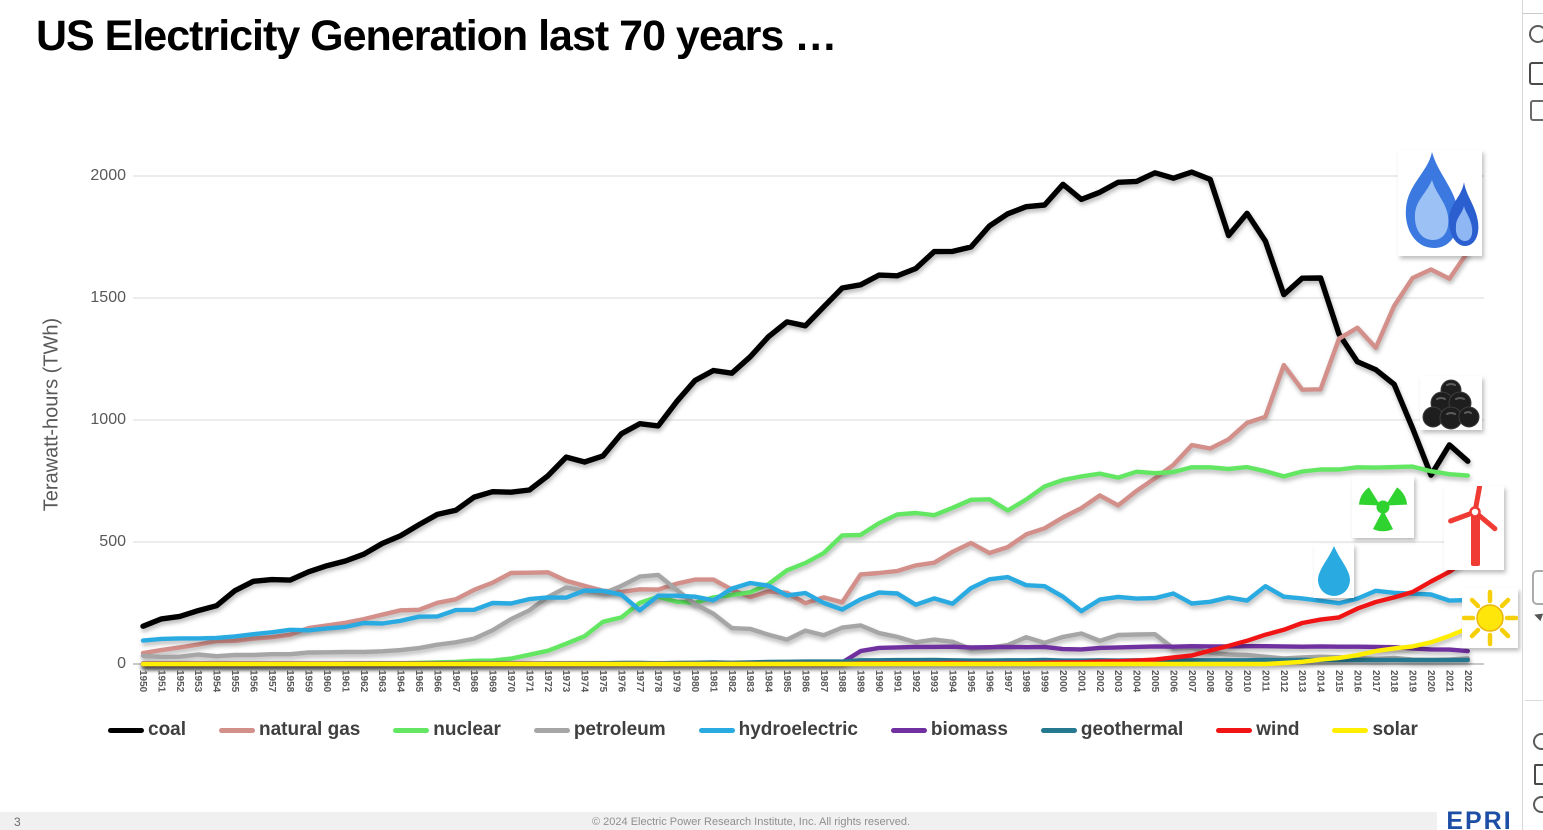 This screenshot has height=830, width=1543. I want to click on legend-item-solar: solar, so click(1375, 730).